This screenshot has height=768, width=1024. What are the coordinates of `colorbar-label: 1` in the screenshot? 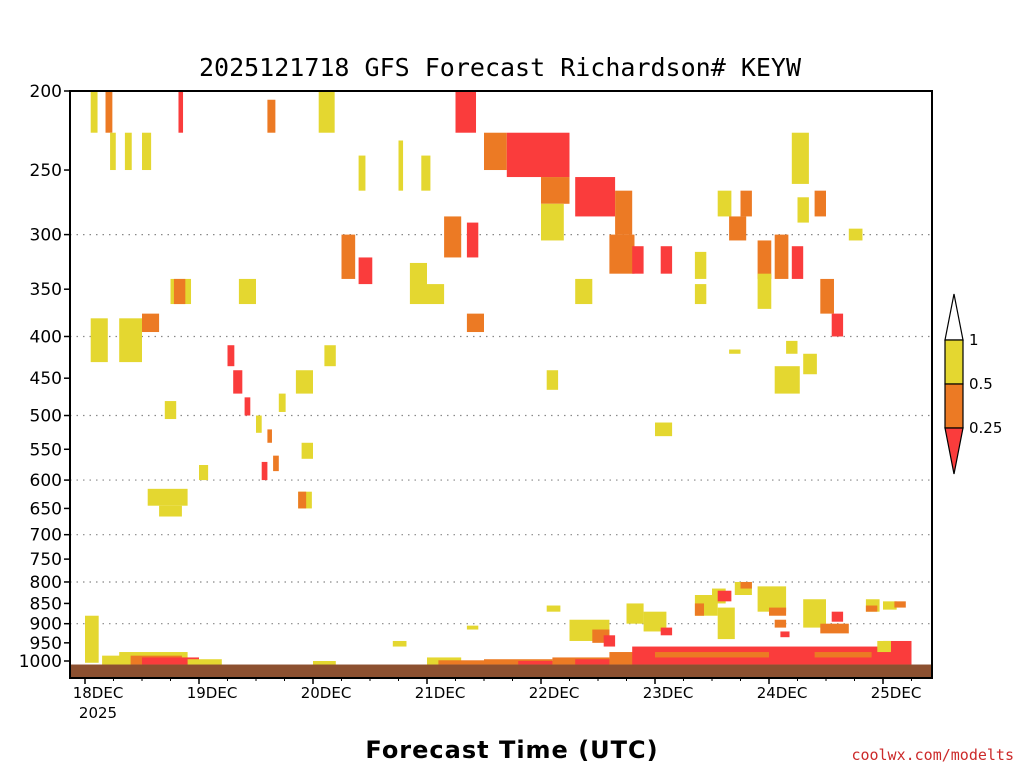 It's located at (974, 340).